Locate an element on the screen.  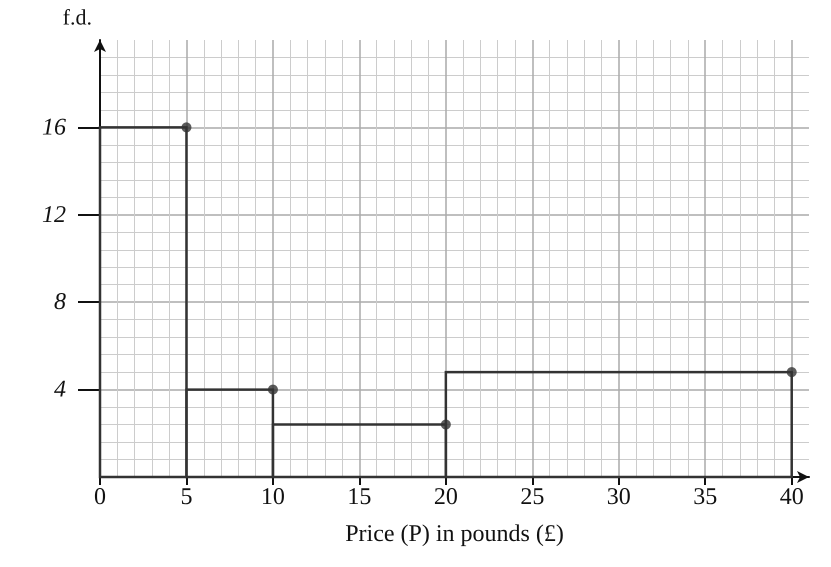
x-tick-label: 40 is located at coordinates (792, 497).